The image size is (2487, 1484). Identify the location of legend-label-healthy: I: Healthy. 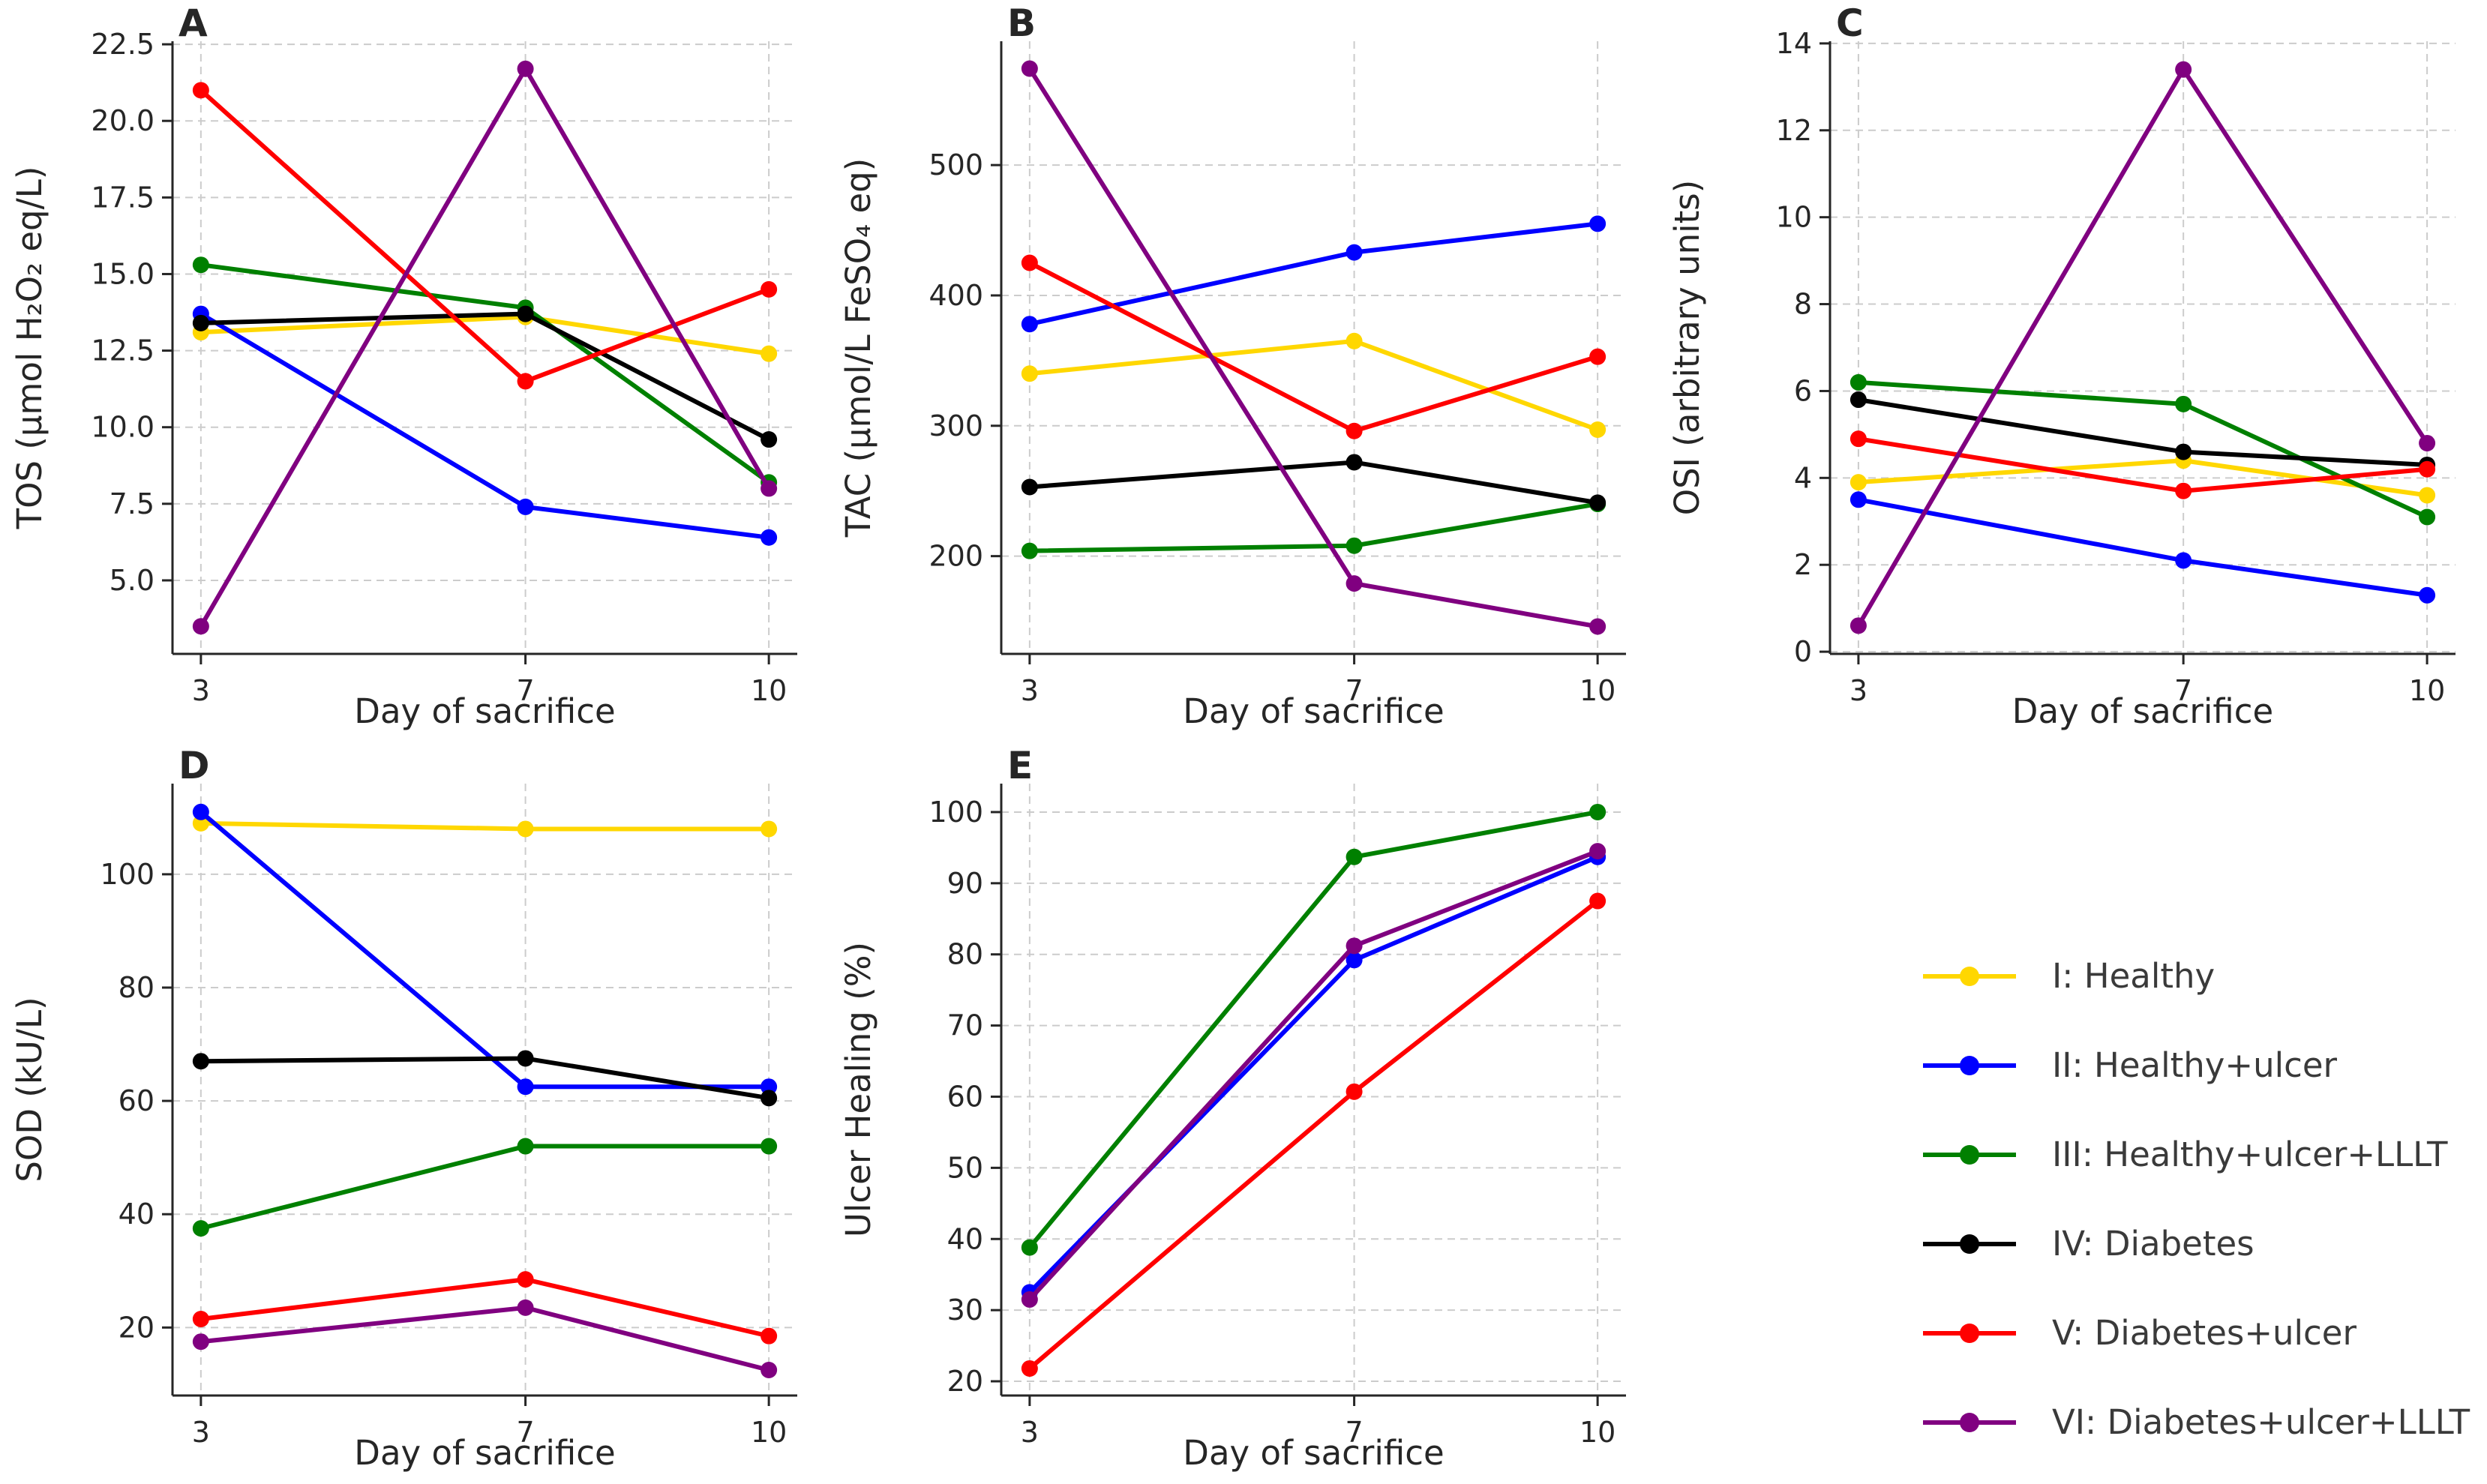
(2134, 976).